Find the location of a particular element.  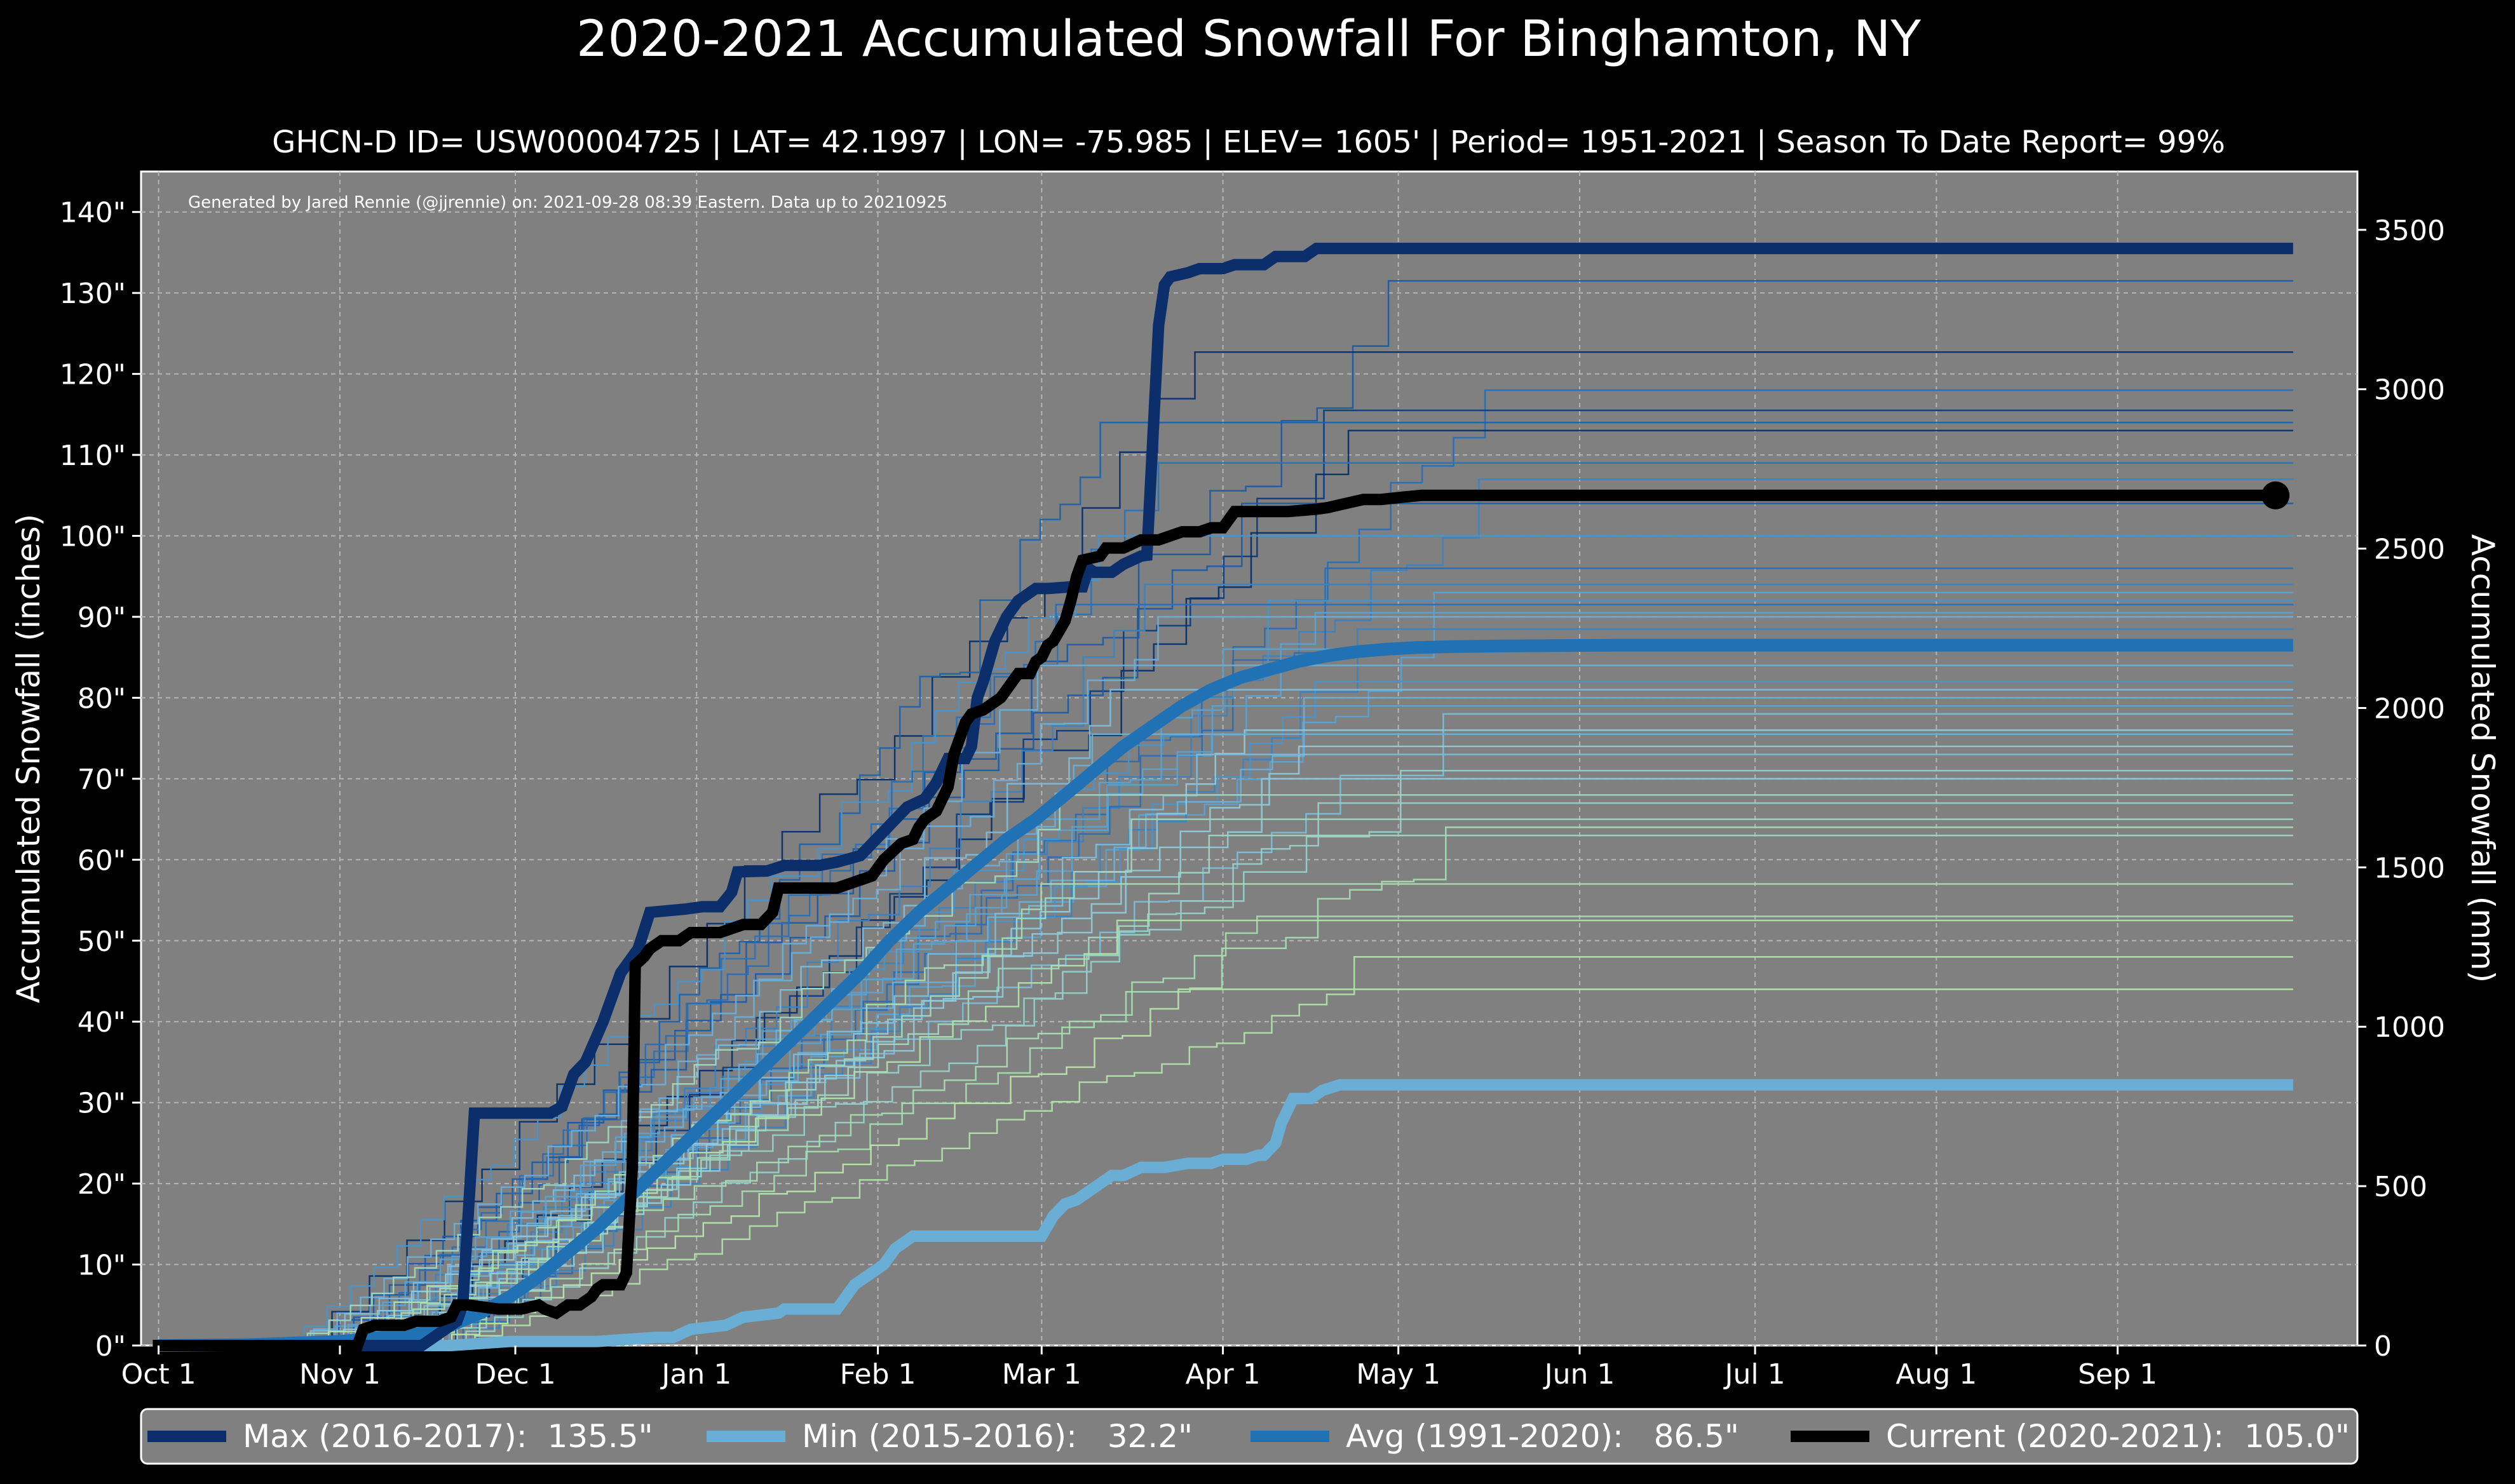

y-tick-label: 140" is located at coordinates (93, 213).